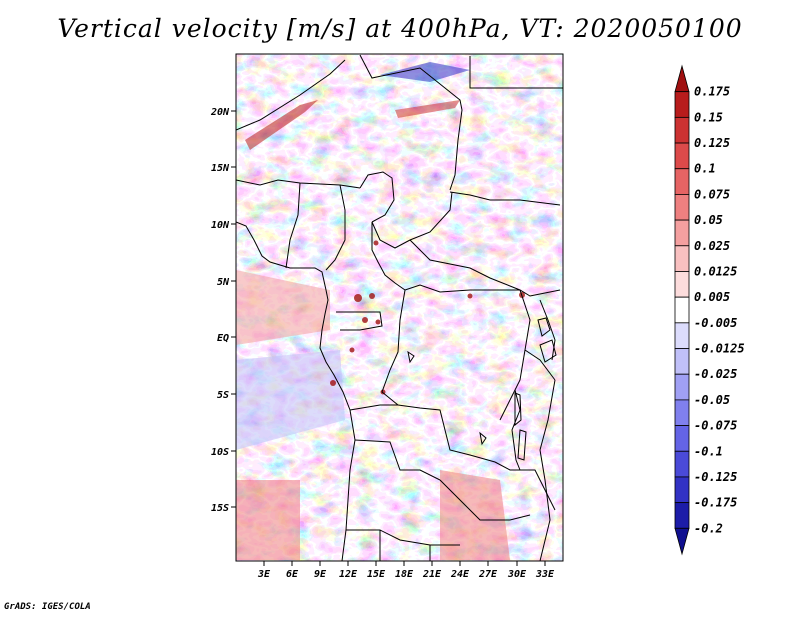 The height and width of the screenshot is (618, 800). What do you see at coordinates (220, 225) in the screenshot?
I see `lat-label: 10N` at bounding box center [220, 225].